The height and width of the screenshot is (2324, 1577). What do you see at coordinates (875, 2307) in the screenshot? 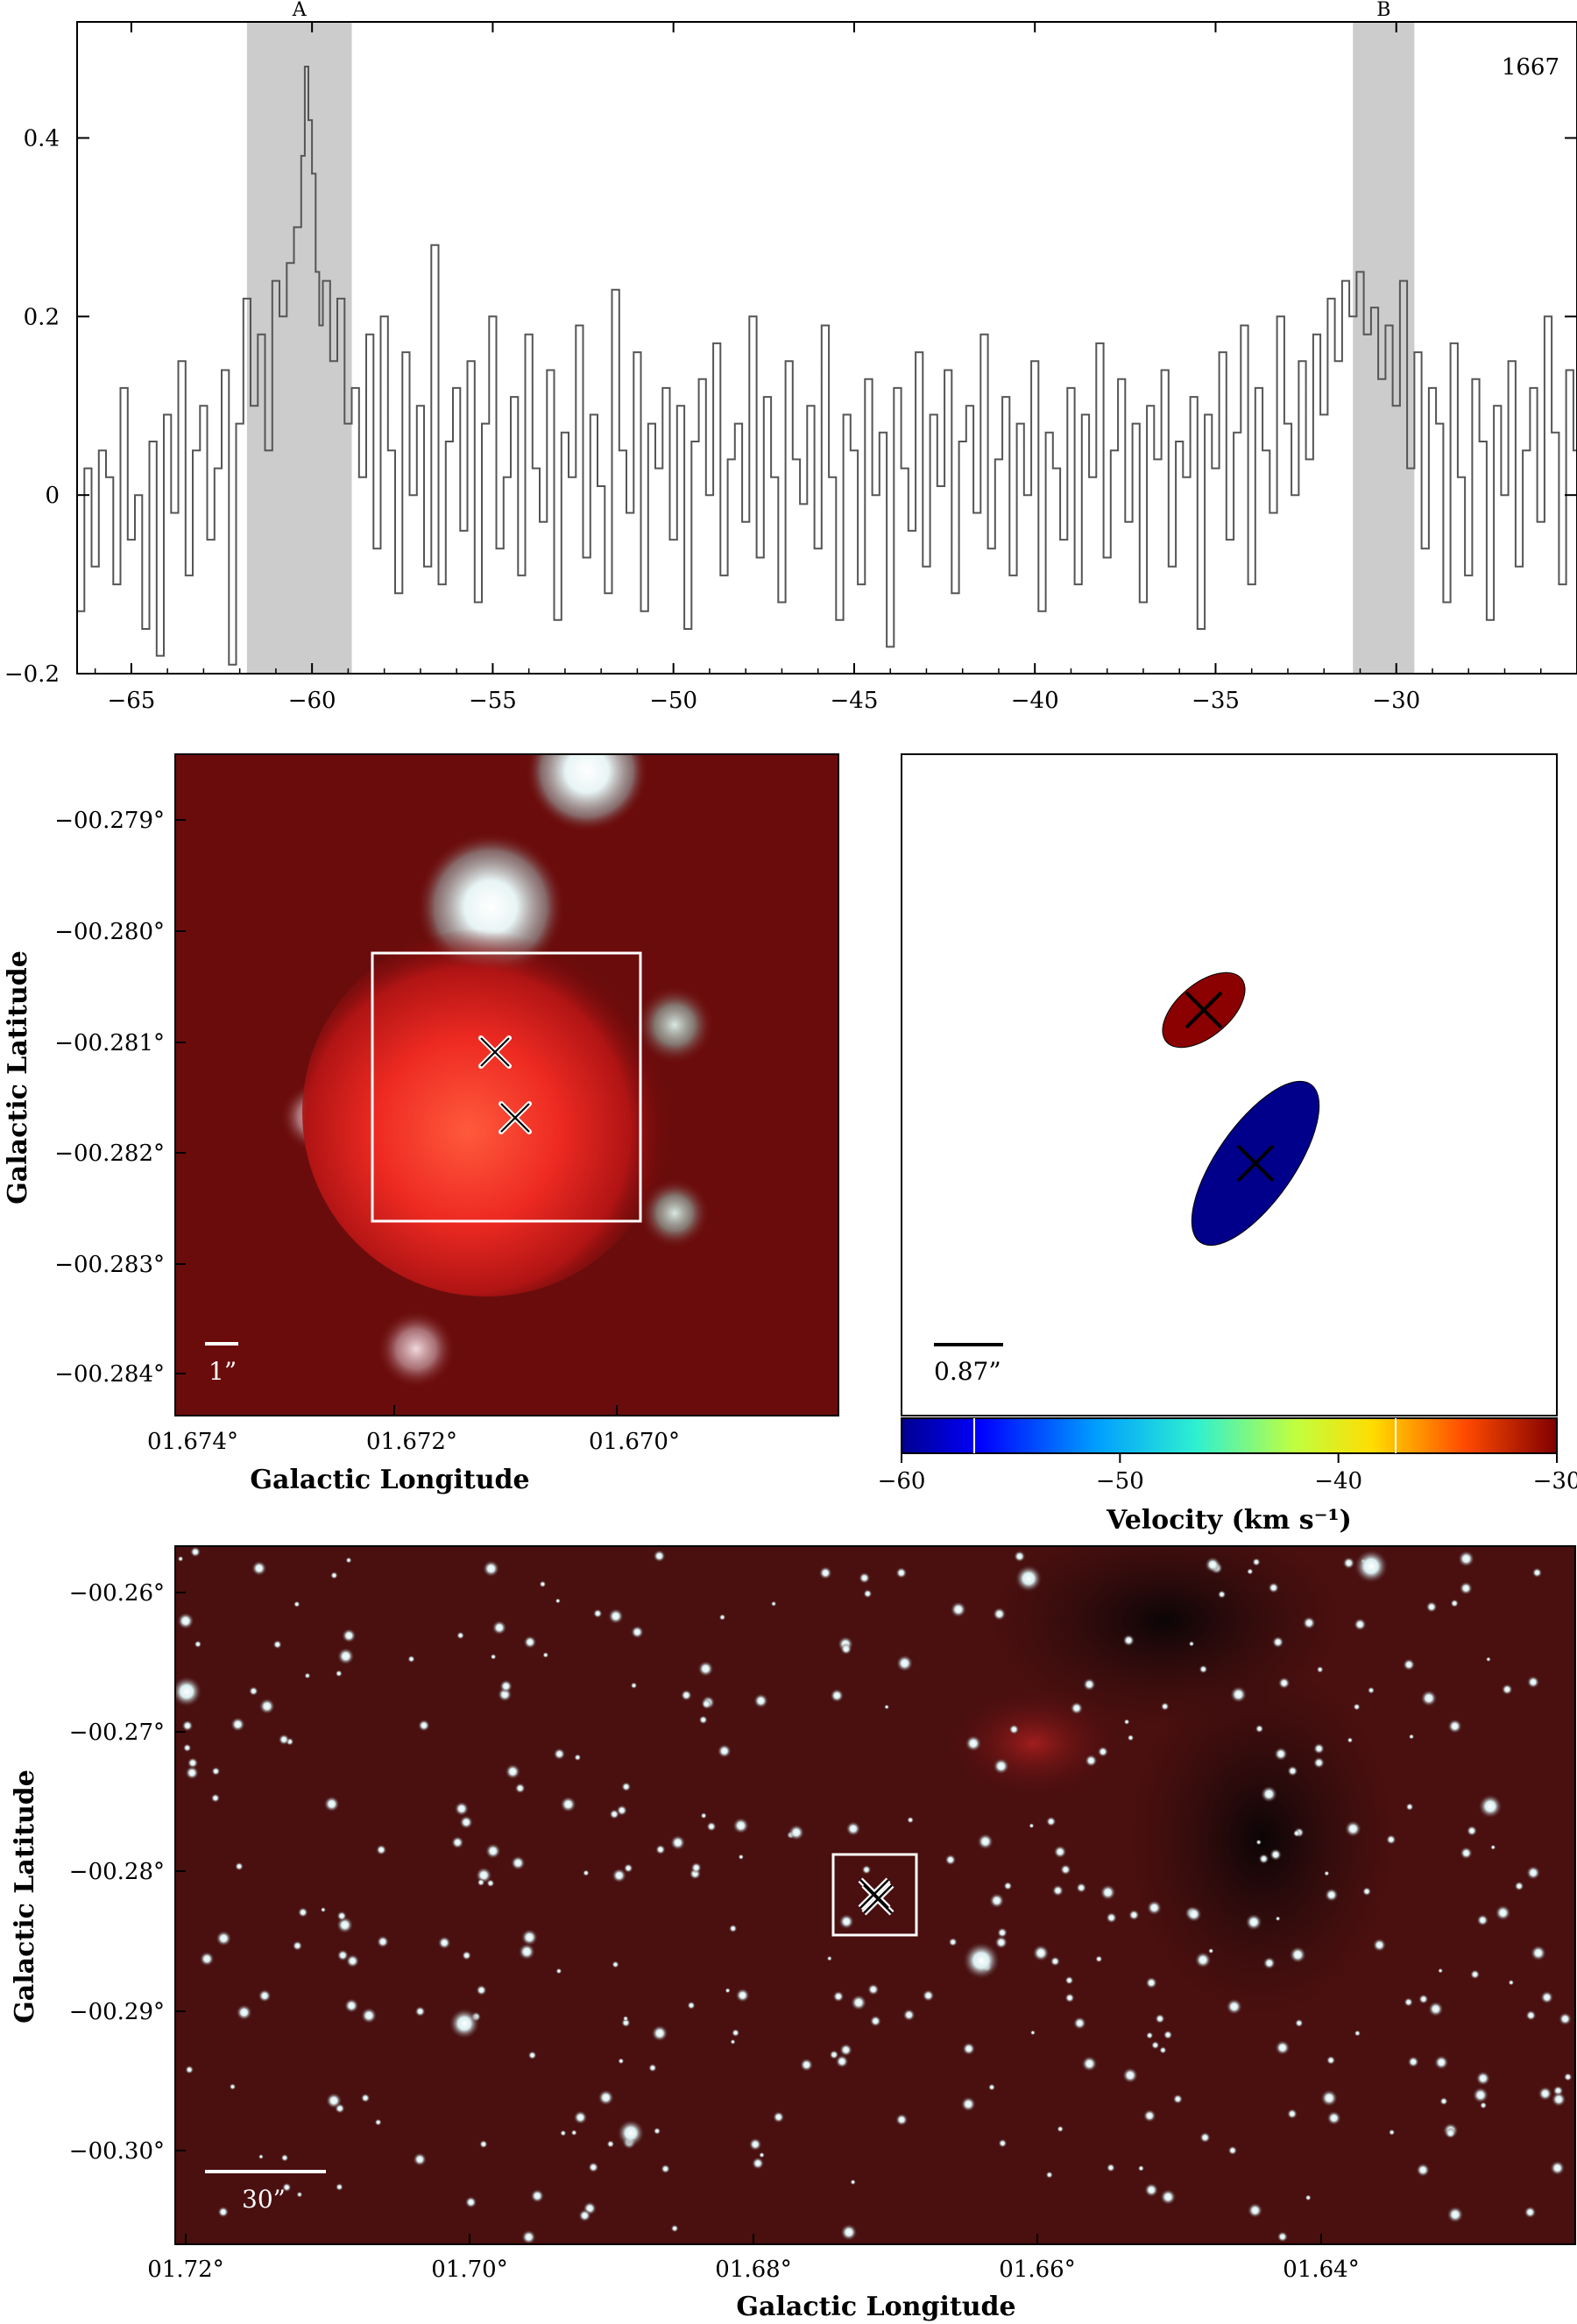
I see `wide-x-axis-title: Galactic Longitude` at bounding box center [875, 2307].